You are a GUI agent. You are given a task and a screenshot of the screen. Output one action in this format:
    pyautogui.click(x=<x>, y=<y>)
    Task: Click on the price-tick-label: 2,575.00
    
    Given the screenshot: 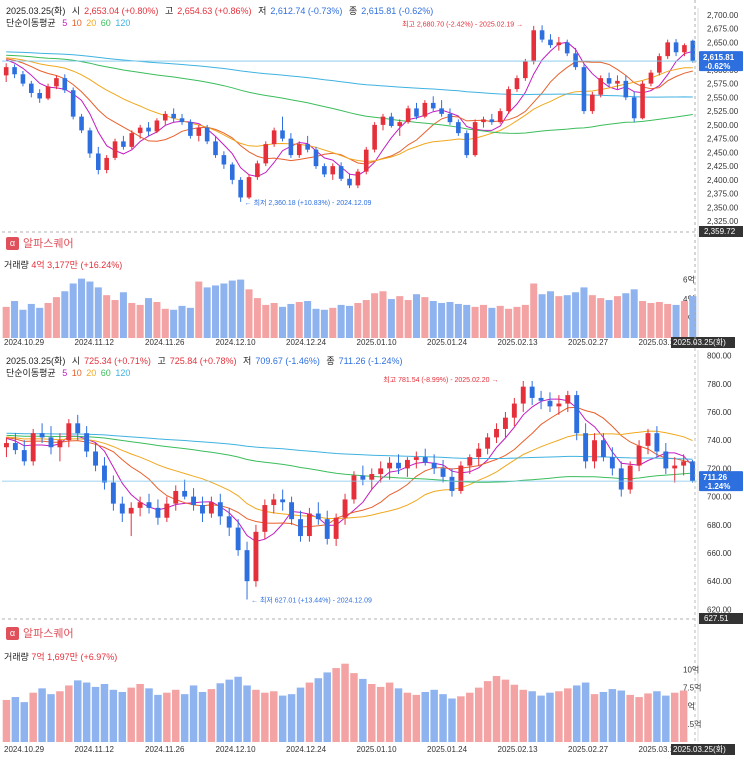 What is the action you would take?
    pyautogui.click(x=723, y=84)
    